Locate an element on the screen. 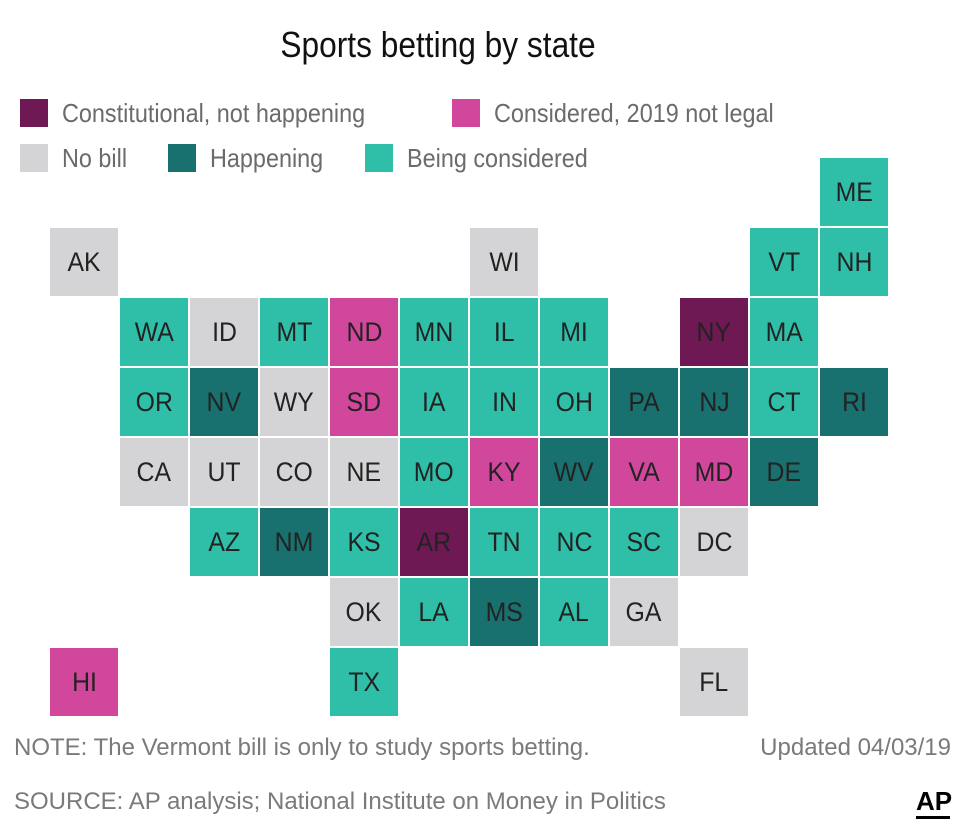 The width and height of the screenshot is (969, 840). state-label: LA is located at coordinates (434, 611).